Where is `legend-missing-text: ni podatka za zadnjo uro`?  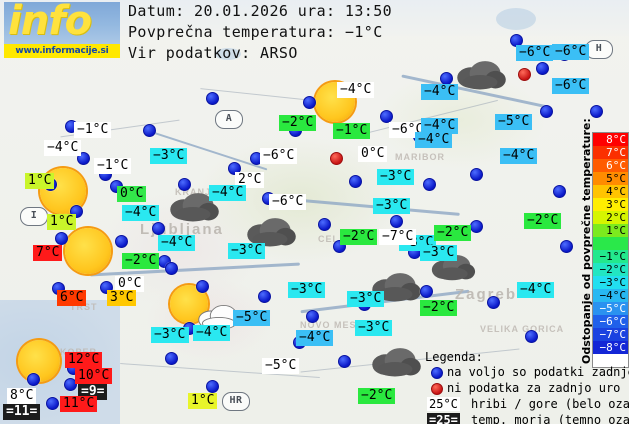 legend-missing-text: ni podatka za zadnjo uro is located at coordinates (534, 388).